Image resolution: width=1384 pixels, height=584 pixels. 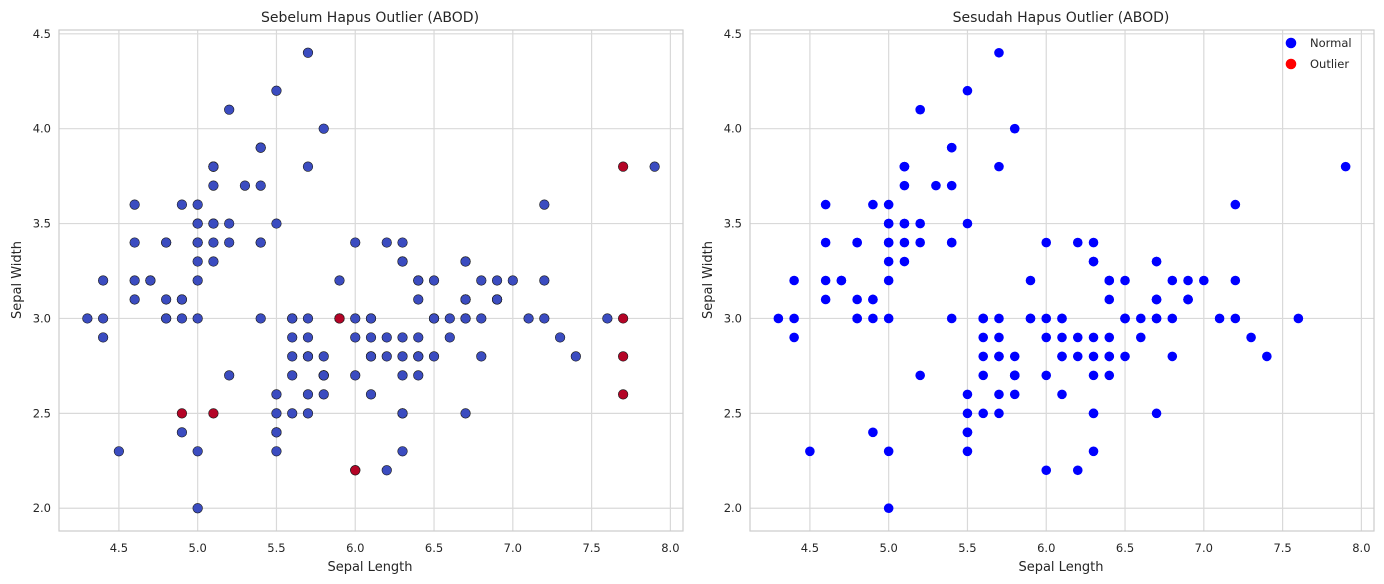 What do you see at coordinates (42, 413) in the screenshot?
I see `y-tick-label: 2.5` at bounding box center [42, 413].